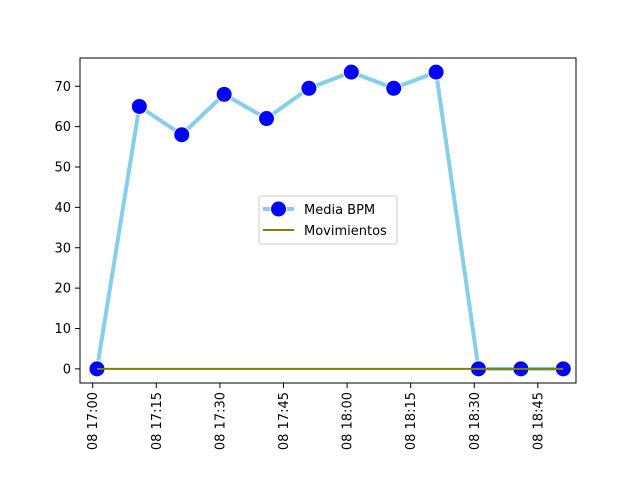 Image resolution: width=640 pixels, height=480 pixels. I want to click on y-tick-label: 0, so click(67, 369).